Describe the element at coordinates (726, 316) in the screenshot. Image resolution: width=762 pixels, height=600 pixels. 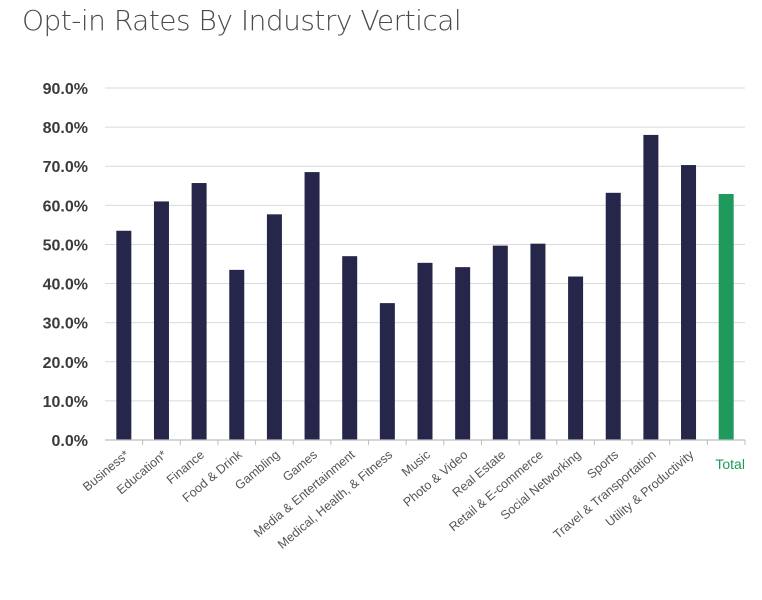
I see `bar-total` at that location.